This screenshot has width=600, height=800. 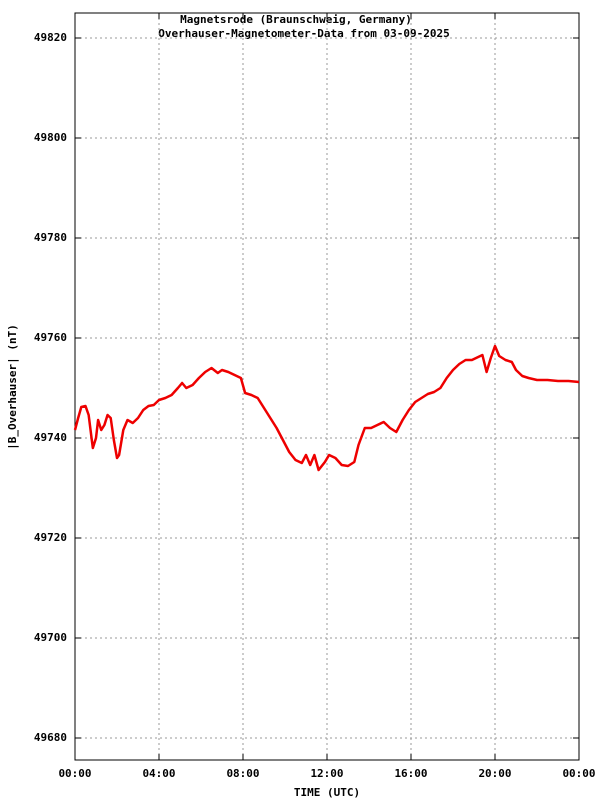 What do you see at coordinates (327, 792) in the screenshot?
I see `x-axis-label: TIME (UTC)` at bounding box center [327, 792].